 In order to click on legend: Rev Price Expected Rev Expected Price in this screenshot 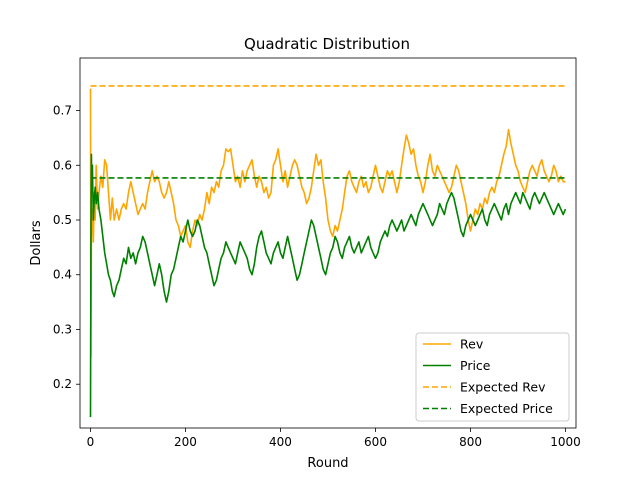, I will do `click(492, 377)`.